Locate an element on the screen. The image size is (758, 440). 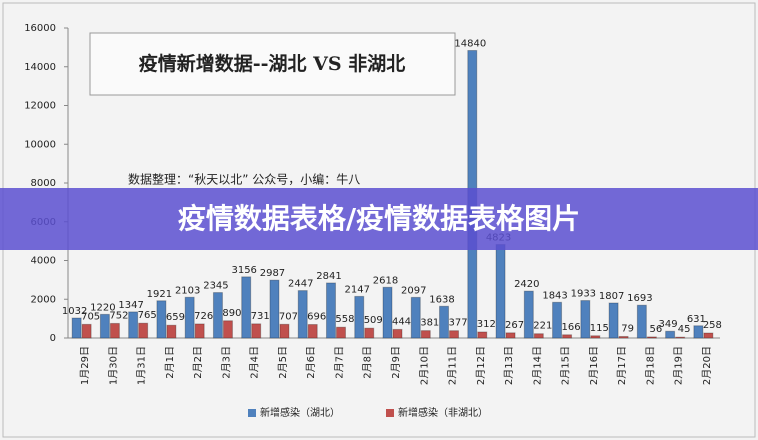
x-tick-label: 2月16日 is located at coordinates (594, 365).